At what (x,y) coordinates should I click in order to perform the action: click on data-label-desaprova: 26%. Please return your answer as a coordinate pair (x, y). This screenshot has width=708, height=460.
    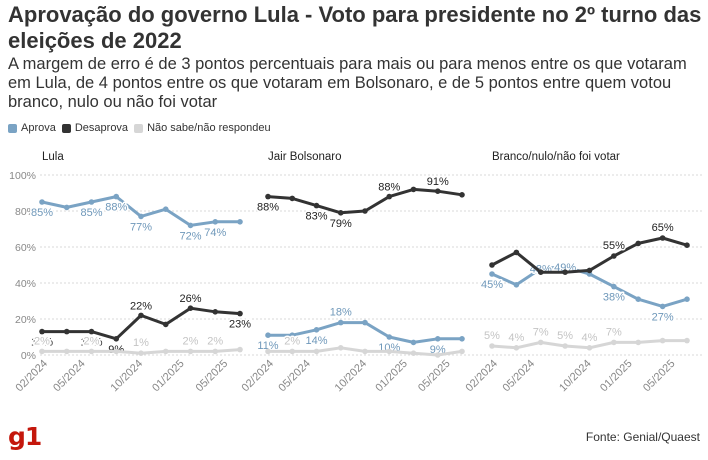
    Looking at the image, I should click on (190, 299).